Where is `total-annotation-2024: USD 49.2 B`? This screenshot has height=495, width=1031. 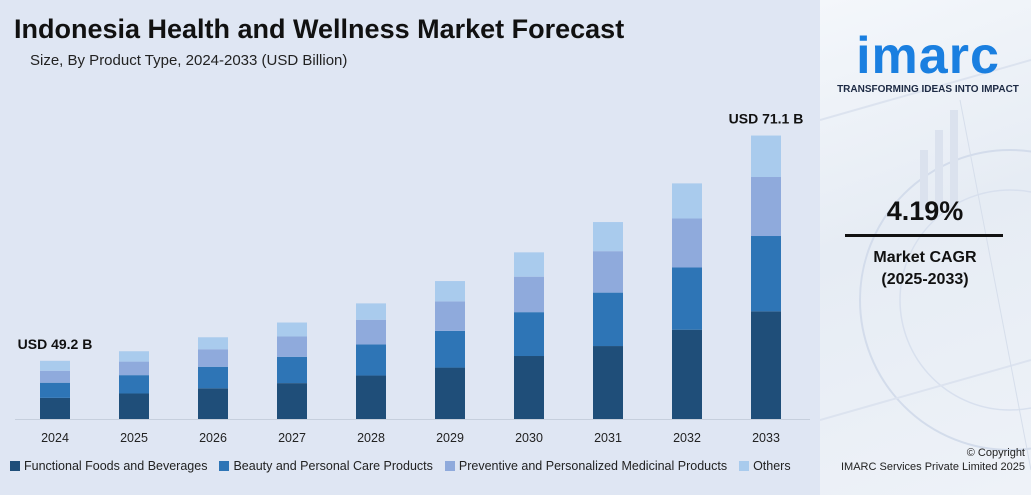
total-annotation-2024: USD 49.2 B is located at coordinates (55, 344).